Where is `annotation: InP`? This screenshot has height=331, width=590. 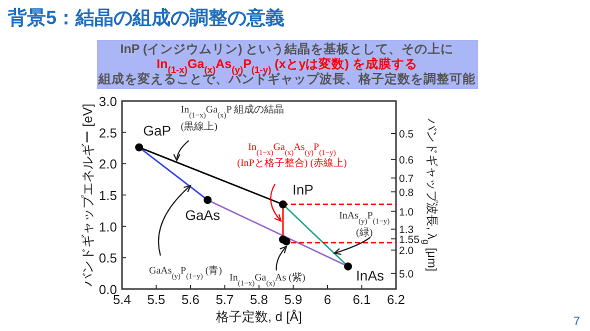
annotation: InP is located at coordinates (303, 189).